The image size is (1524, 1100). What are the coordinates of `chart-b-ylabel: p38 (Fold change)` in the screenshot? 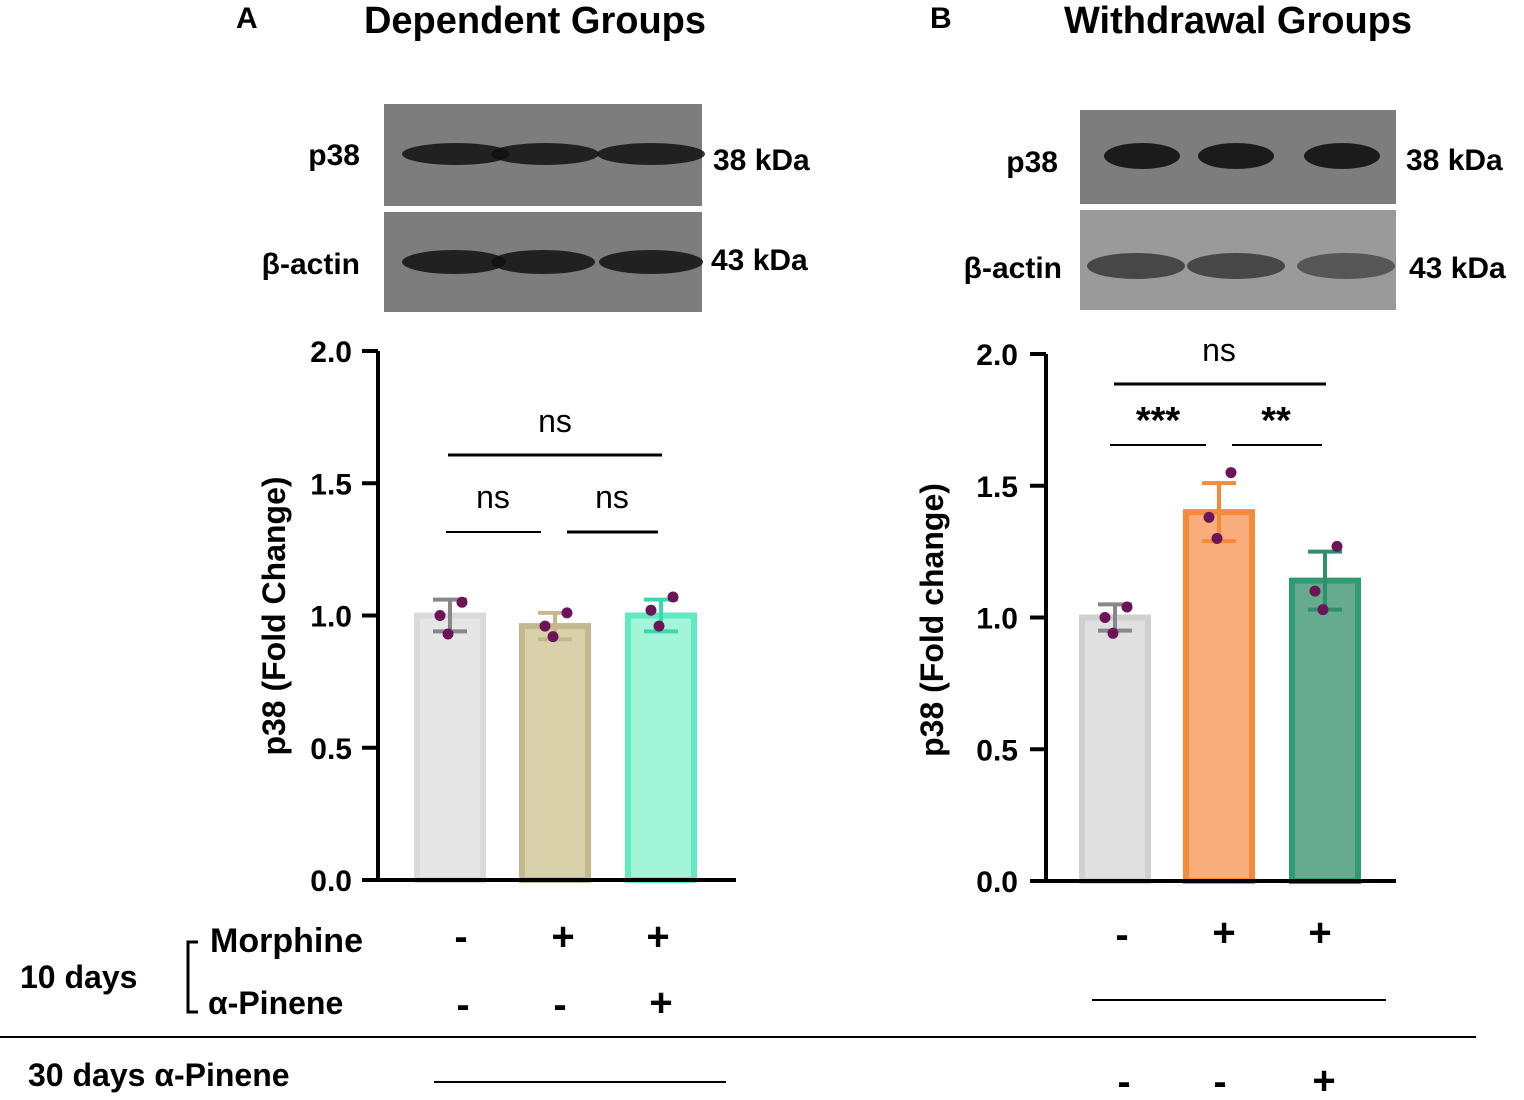 It's located at (932, 620).